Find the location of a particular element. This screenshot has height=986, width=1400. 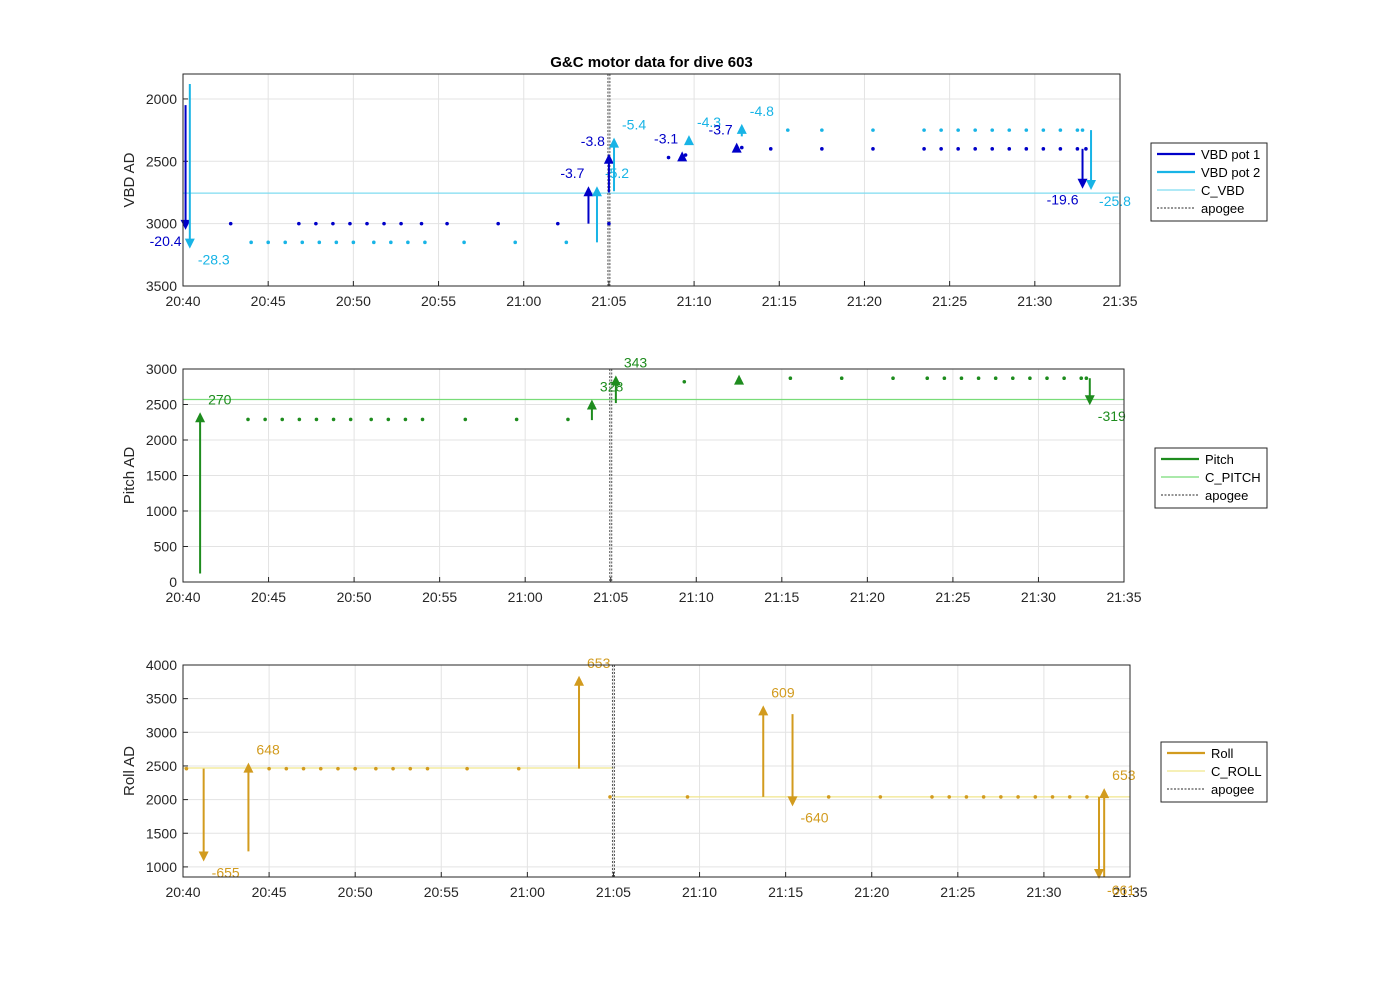

x-tick-label: 21:20 is located at coordinates (864, 301).